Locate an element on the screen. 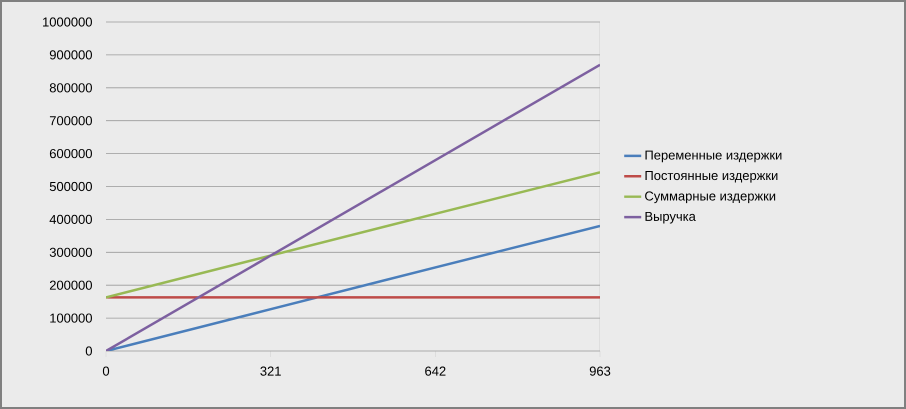  y-tick-label: 900000 is located at coordinates (71, 55).